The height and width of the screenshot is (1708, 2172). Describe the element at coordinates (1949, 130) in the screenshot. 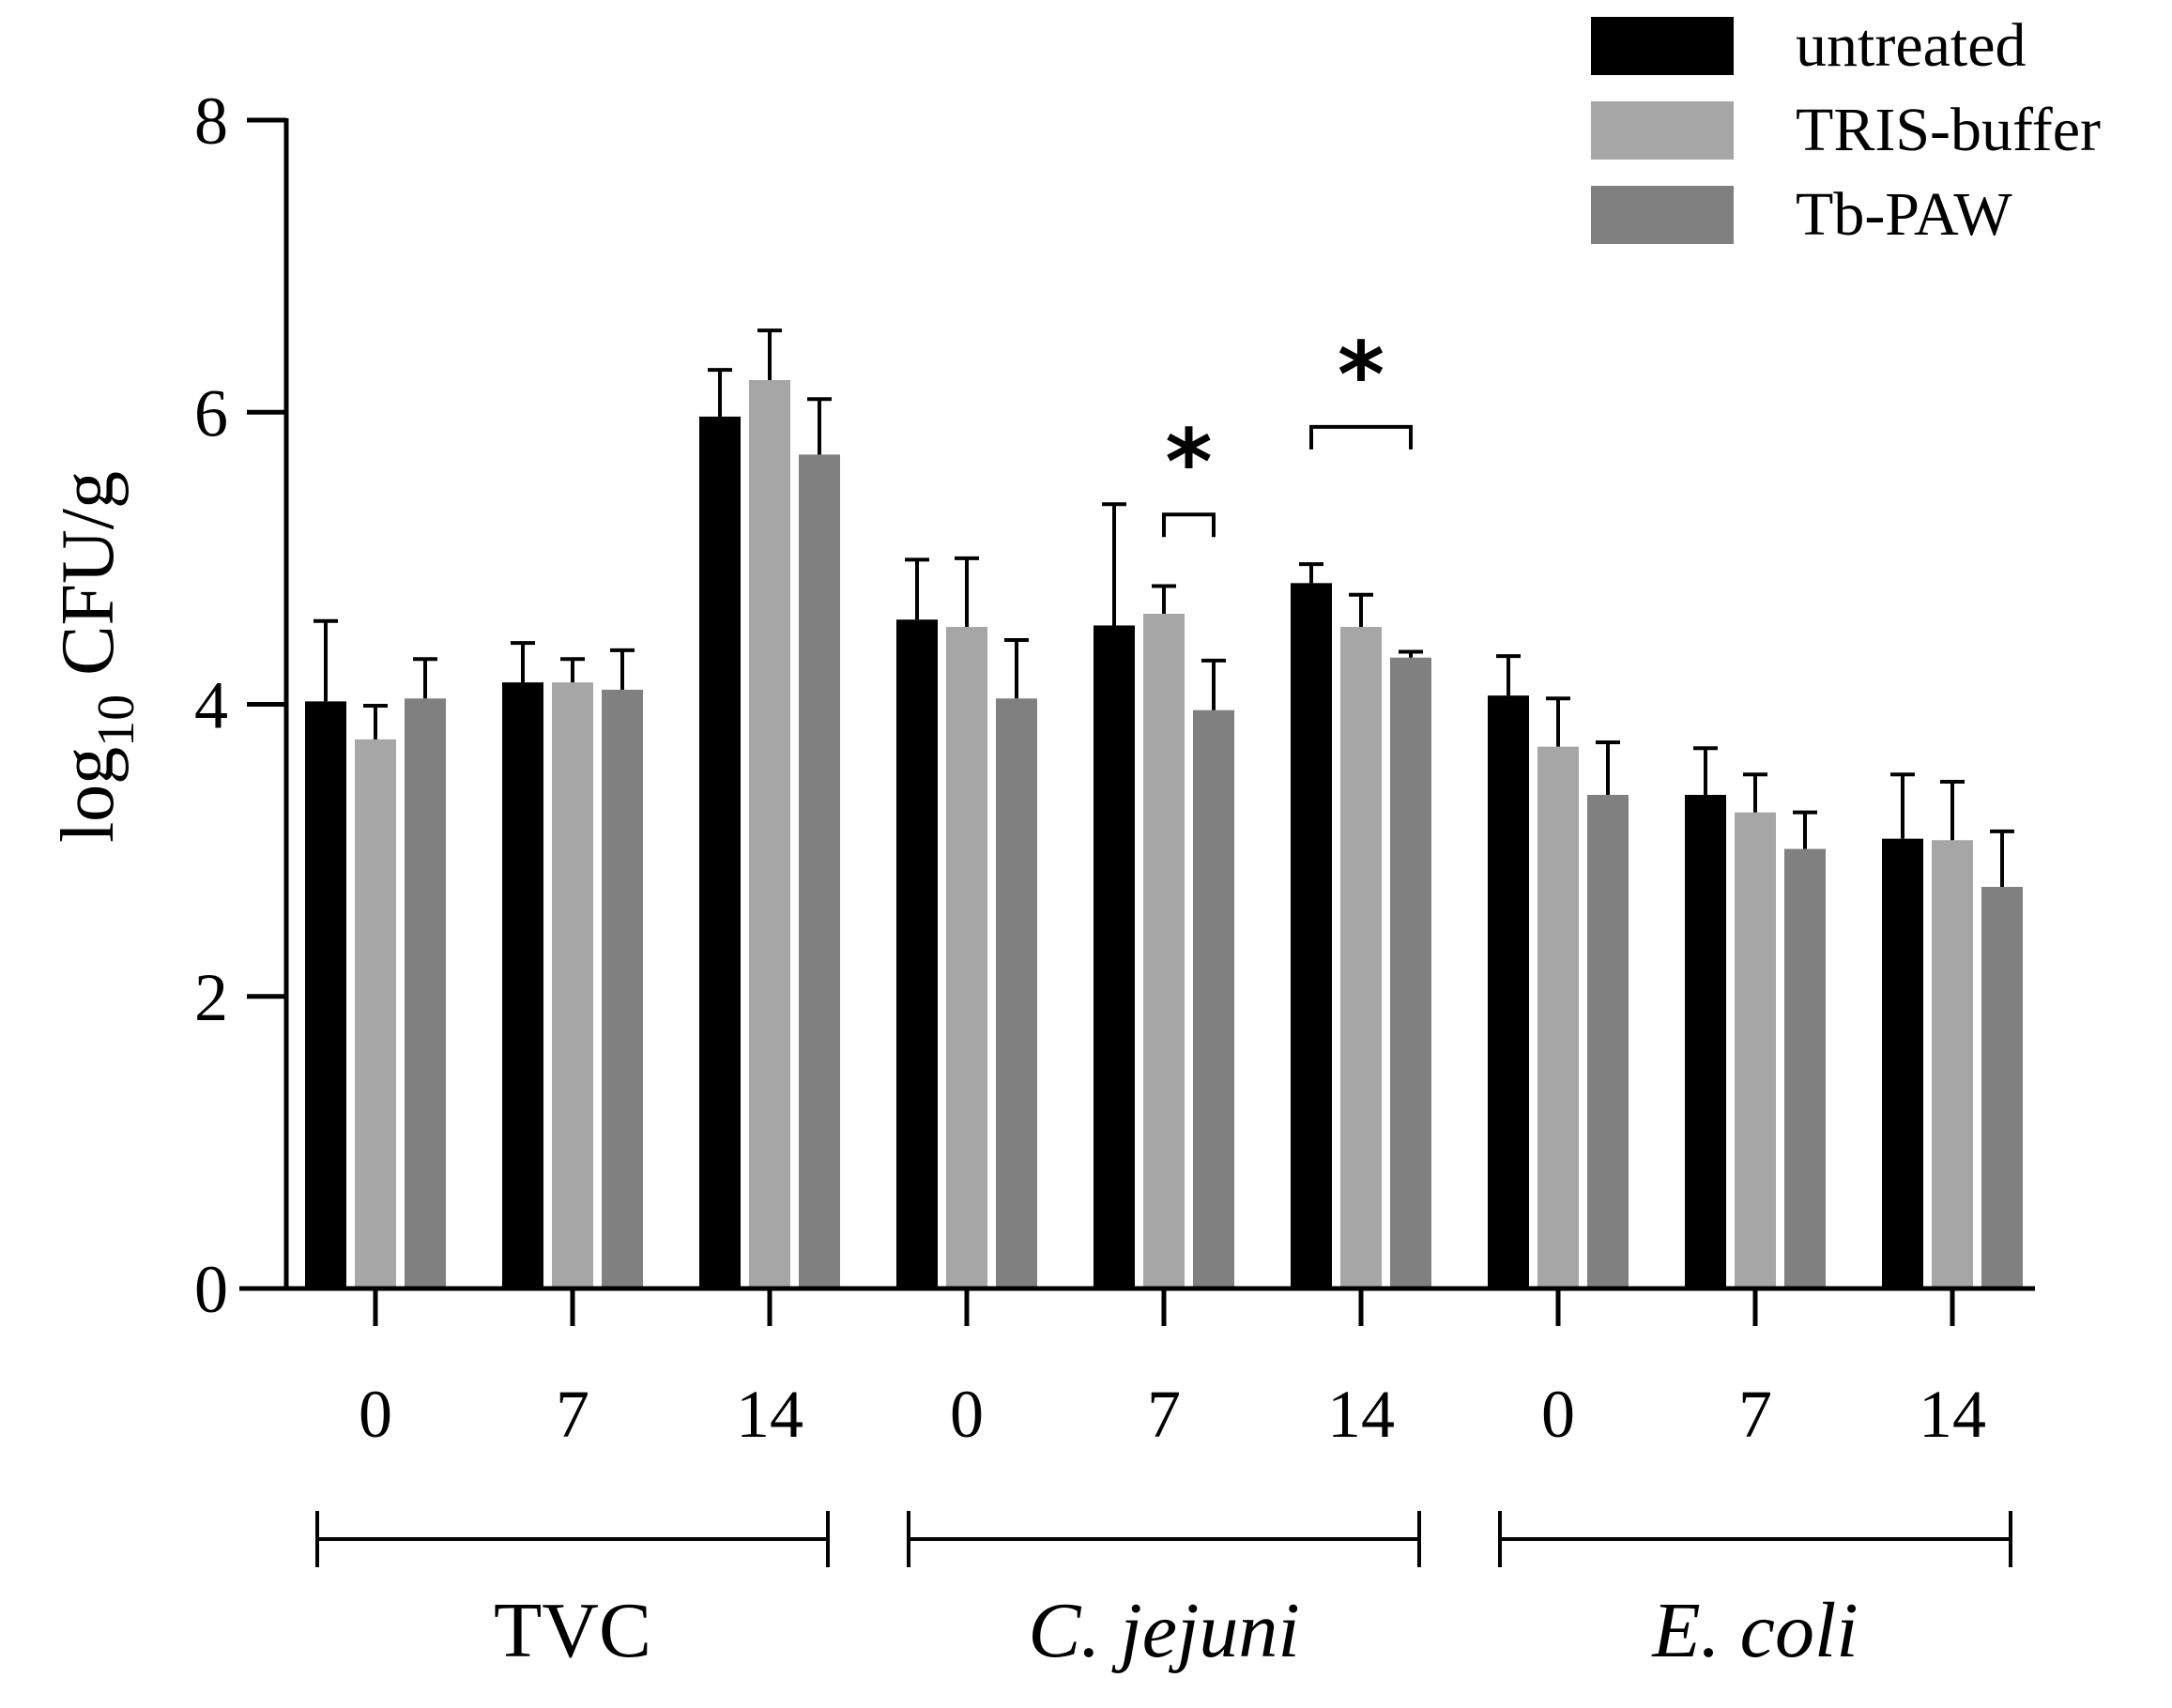

I see `legend-label: TRIS-buffer` at that location.